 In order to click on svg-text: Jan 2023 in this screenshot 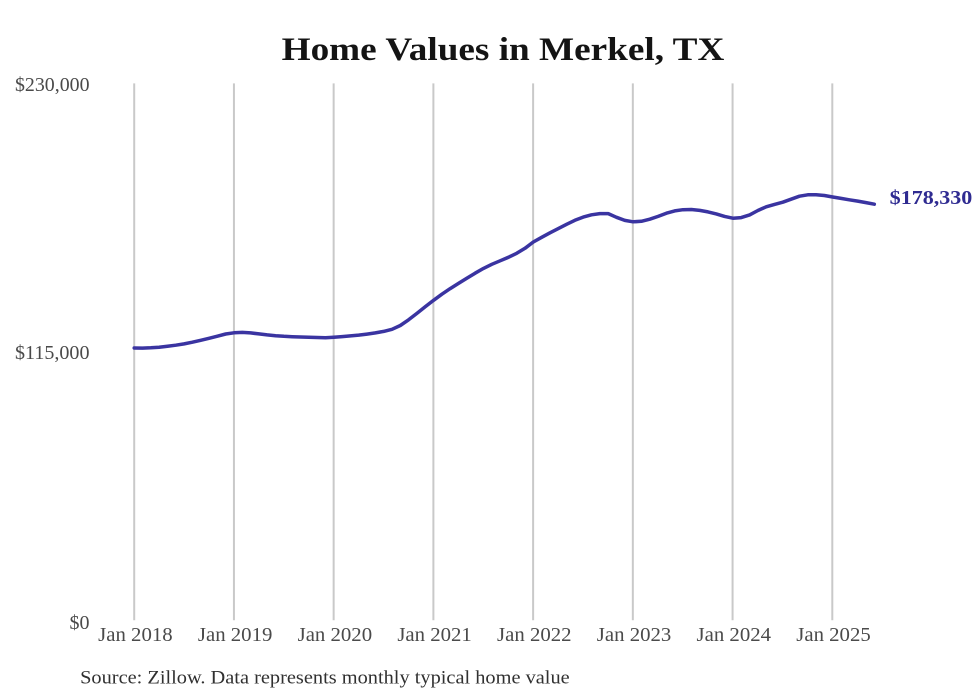, I will do `click(634, 635)`.